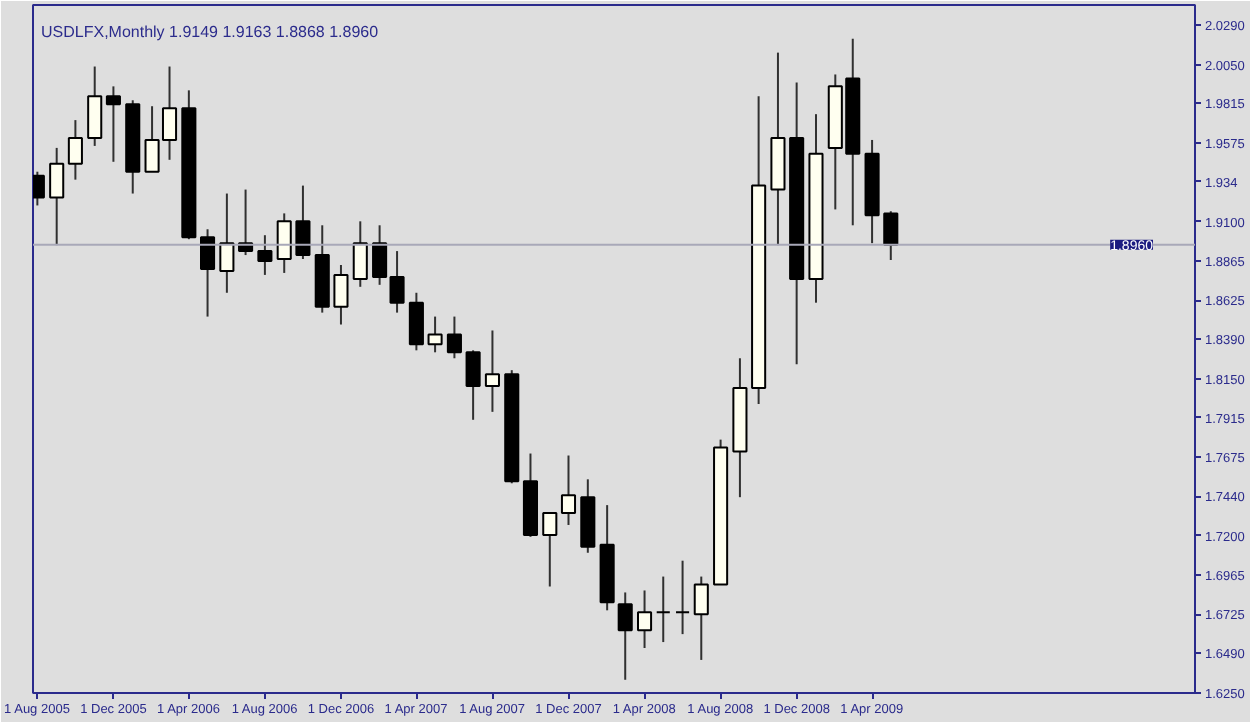 The image size is (1250, 722). What do you see at coordinates (210, 32) in the screenshot?
I see `text: USDLFX,Monthly 1.9149 1.9163 1.8868 1.8960` at bounding box center [210, 32].